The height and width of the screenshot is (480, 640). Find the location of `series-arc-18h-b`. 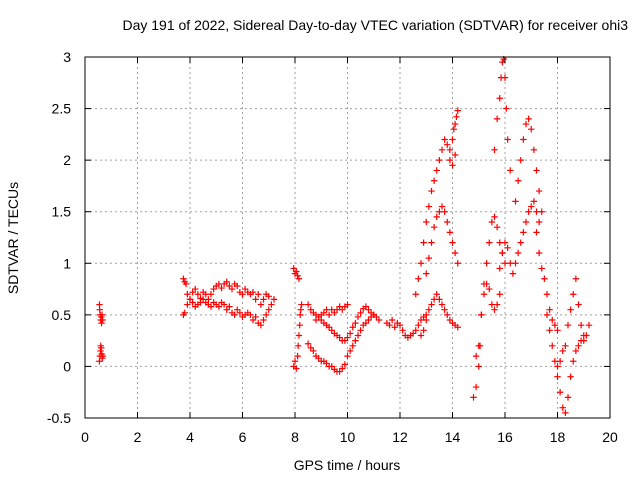

series-arc-18h-b is located at coordinates (573, 322).